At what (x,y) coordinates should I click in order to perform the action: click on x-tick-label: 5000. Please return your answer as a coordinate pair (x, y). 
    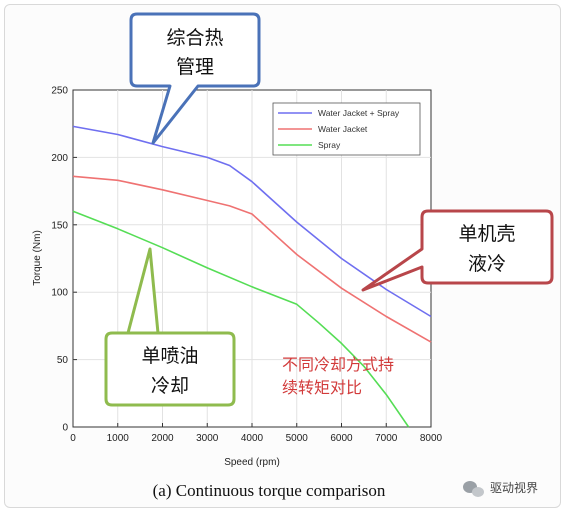
    Looking at the image, I should click on (297, 438).